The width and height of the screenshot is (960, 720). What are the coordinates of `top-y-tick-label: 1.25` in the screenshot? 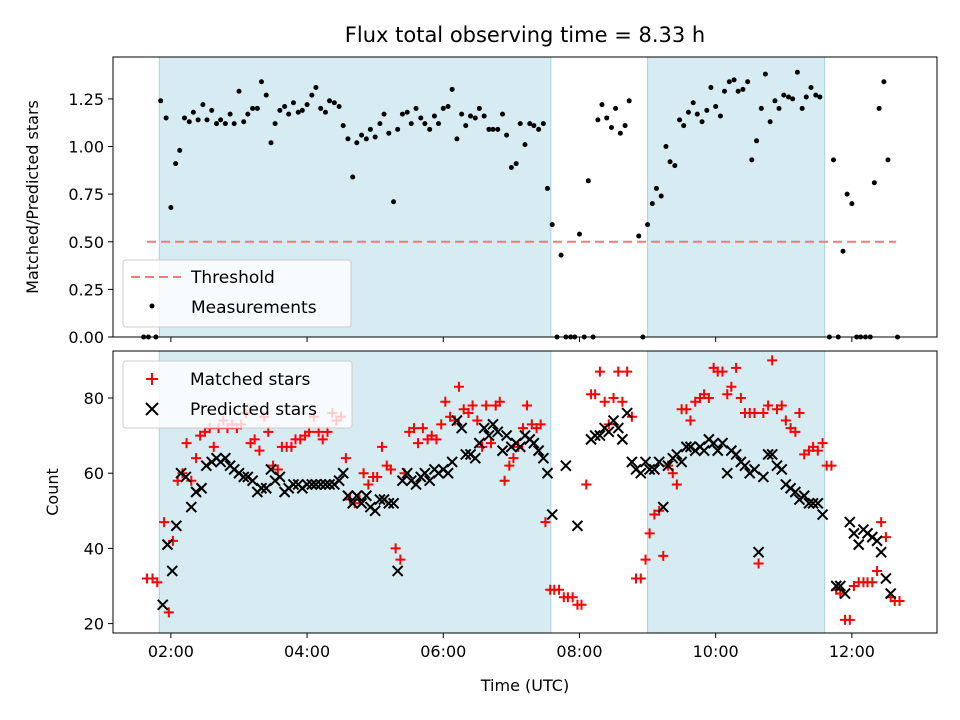 It's located at (86, 99).